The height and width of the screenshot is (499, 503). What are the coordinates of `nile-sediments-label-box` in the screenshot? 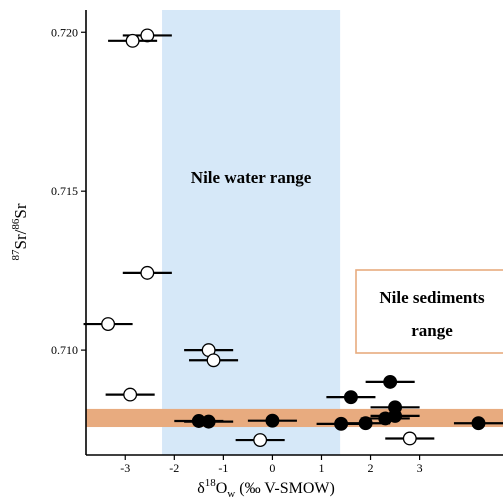 It's located at (429, 311).